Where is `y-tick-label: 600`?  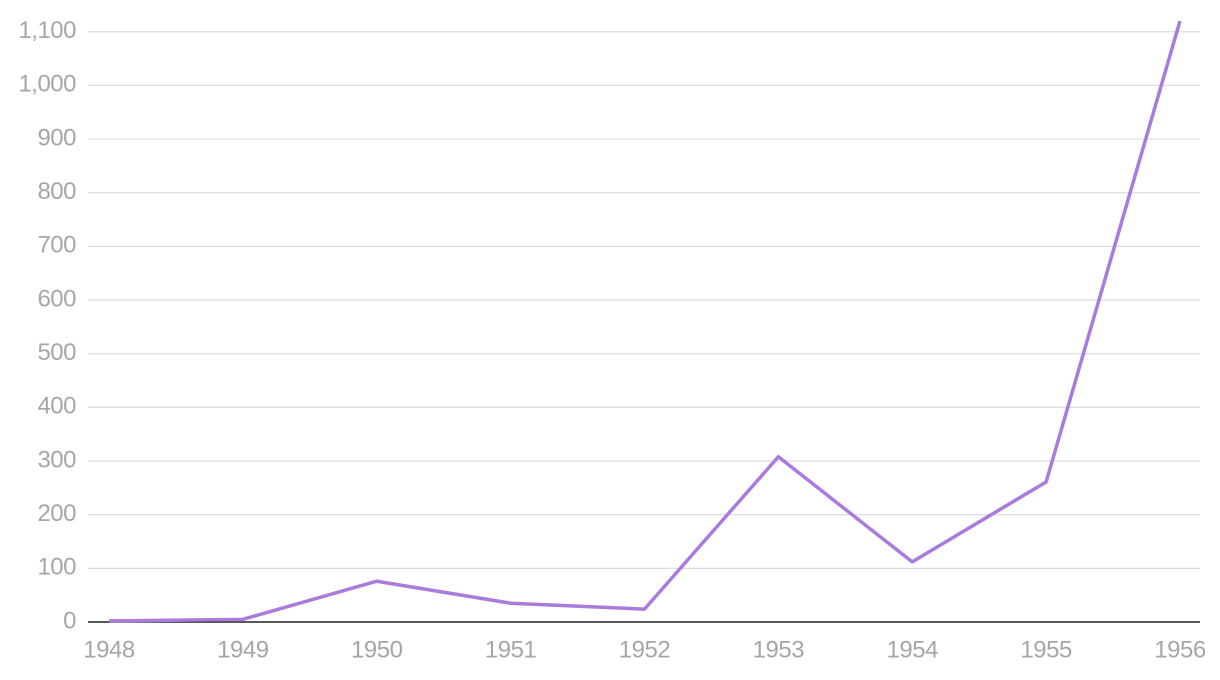 y-tick-label: 600 is located at coordinates (56, 298).